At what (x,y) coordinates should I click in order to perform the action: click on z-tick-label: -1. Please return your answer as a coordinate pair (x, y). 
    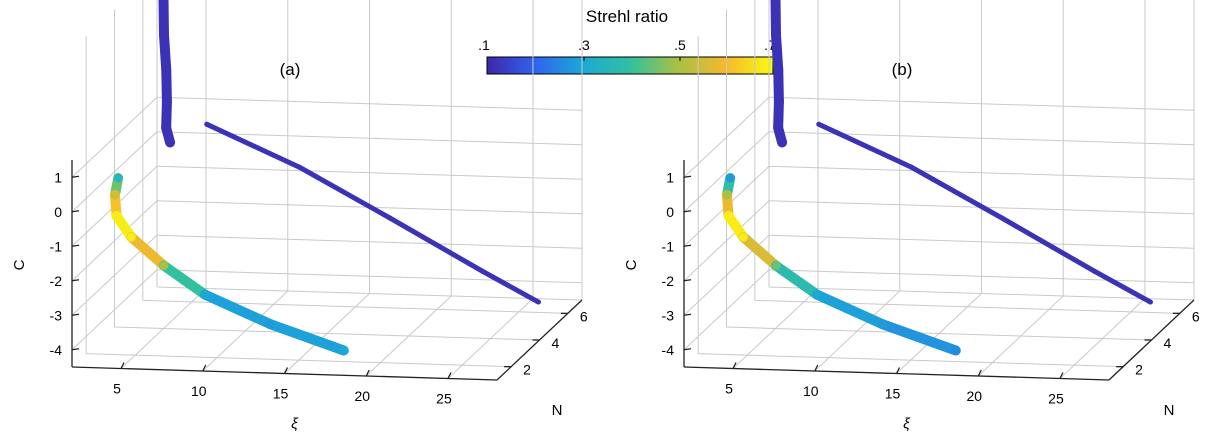
    Looking at the image, I should click on (56, 246).